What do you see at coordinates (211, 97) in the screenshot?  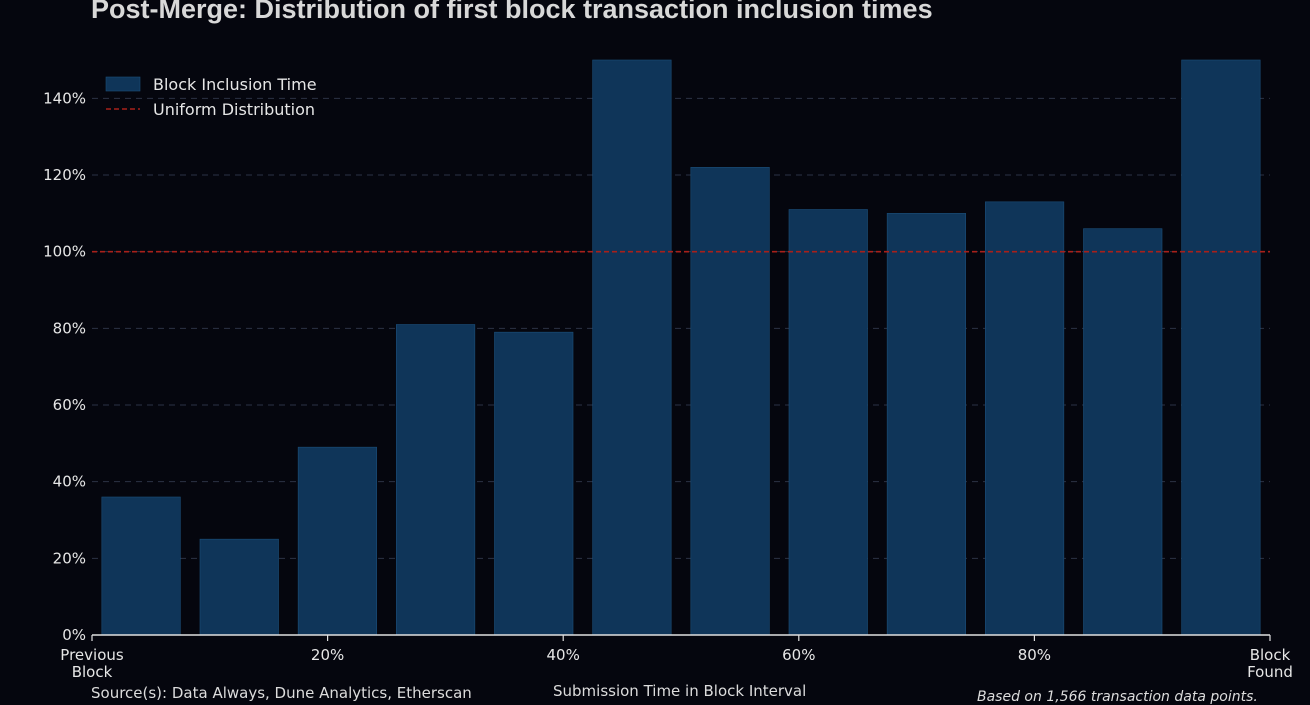 I see `legend: Block Inclusion Time Uniform Distribution` at bounding box center [211, 97].